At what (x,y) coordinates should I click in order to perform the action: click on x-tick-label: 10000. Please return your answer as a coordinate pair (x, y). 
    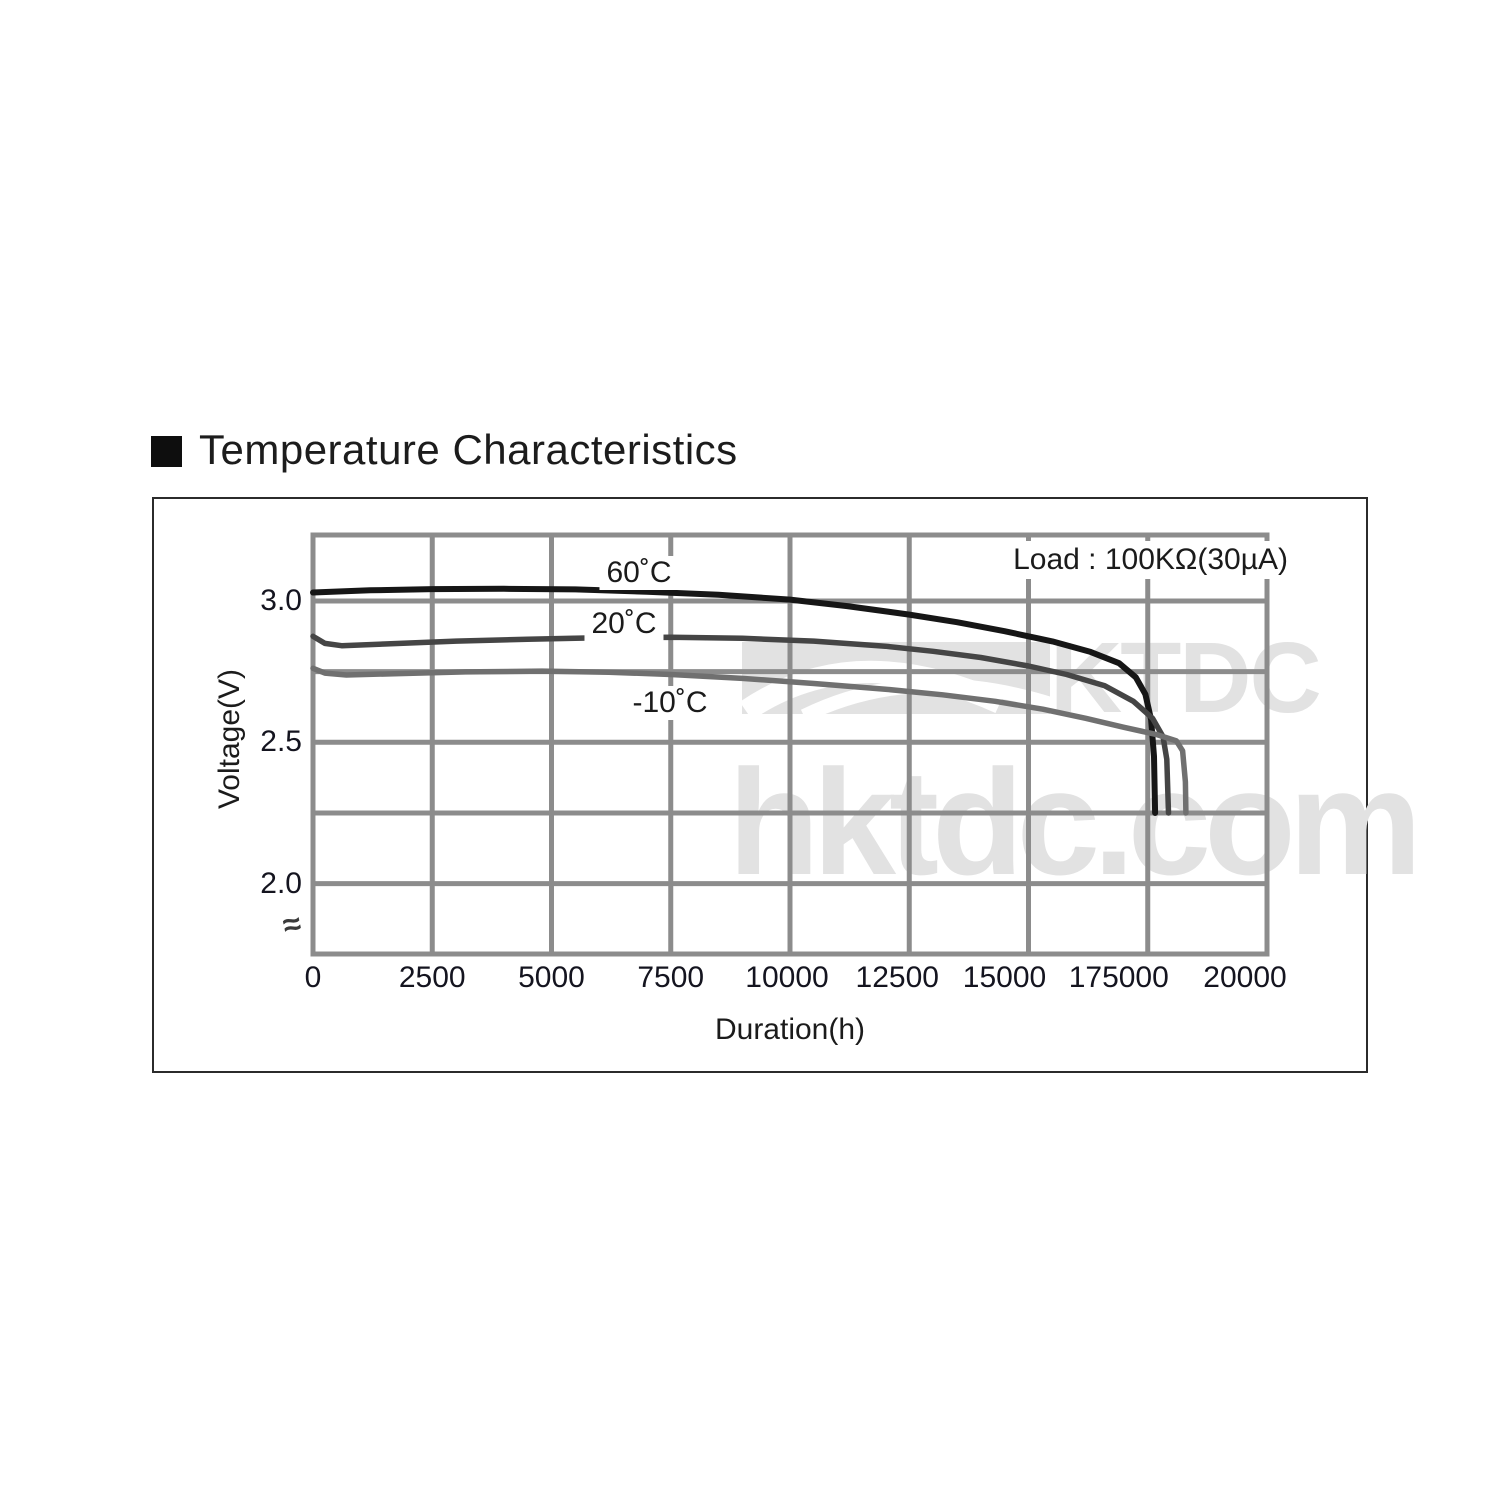
    Looking at the image, I should click on (787, 977).